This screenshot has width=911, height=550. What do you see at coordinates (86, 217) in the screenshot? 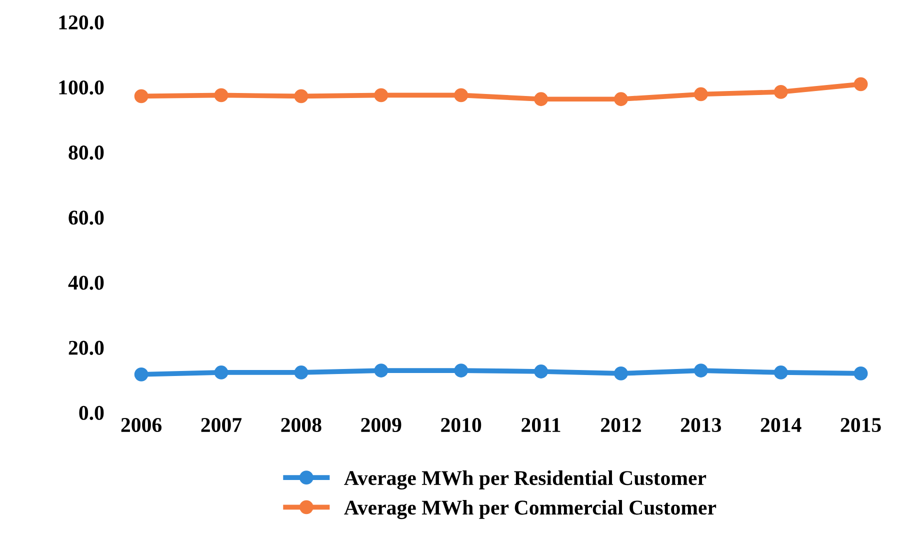
I see `y-tick-label: 60.0` at bounding box center [86, 217].